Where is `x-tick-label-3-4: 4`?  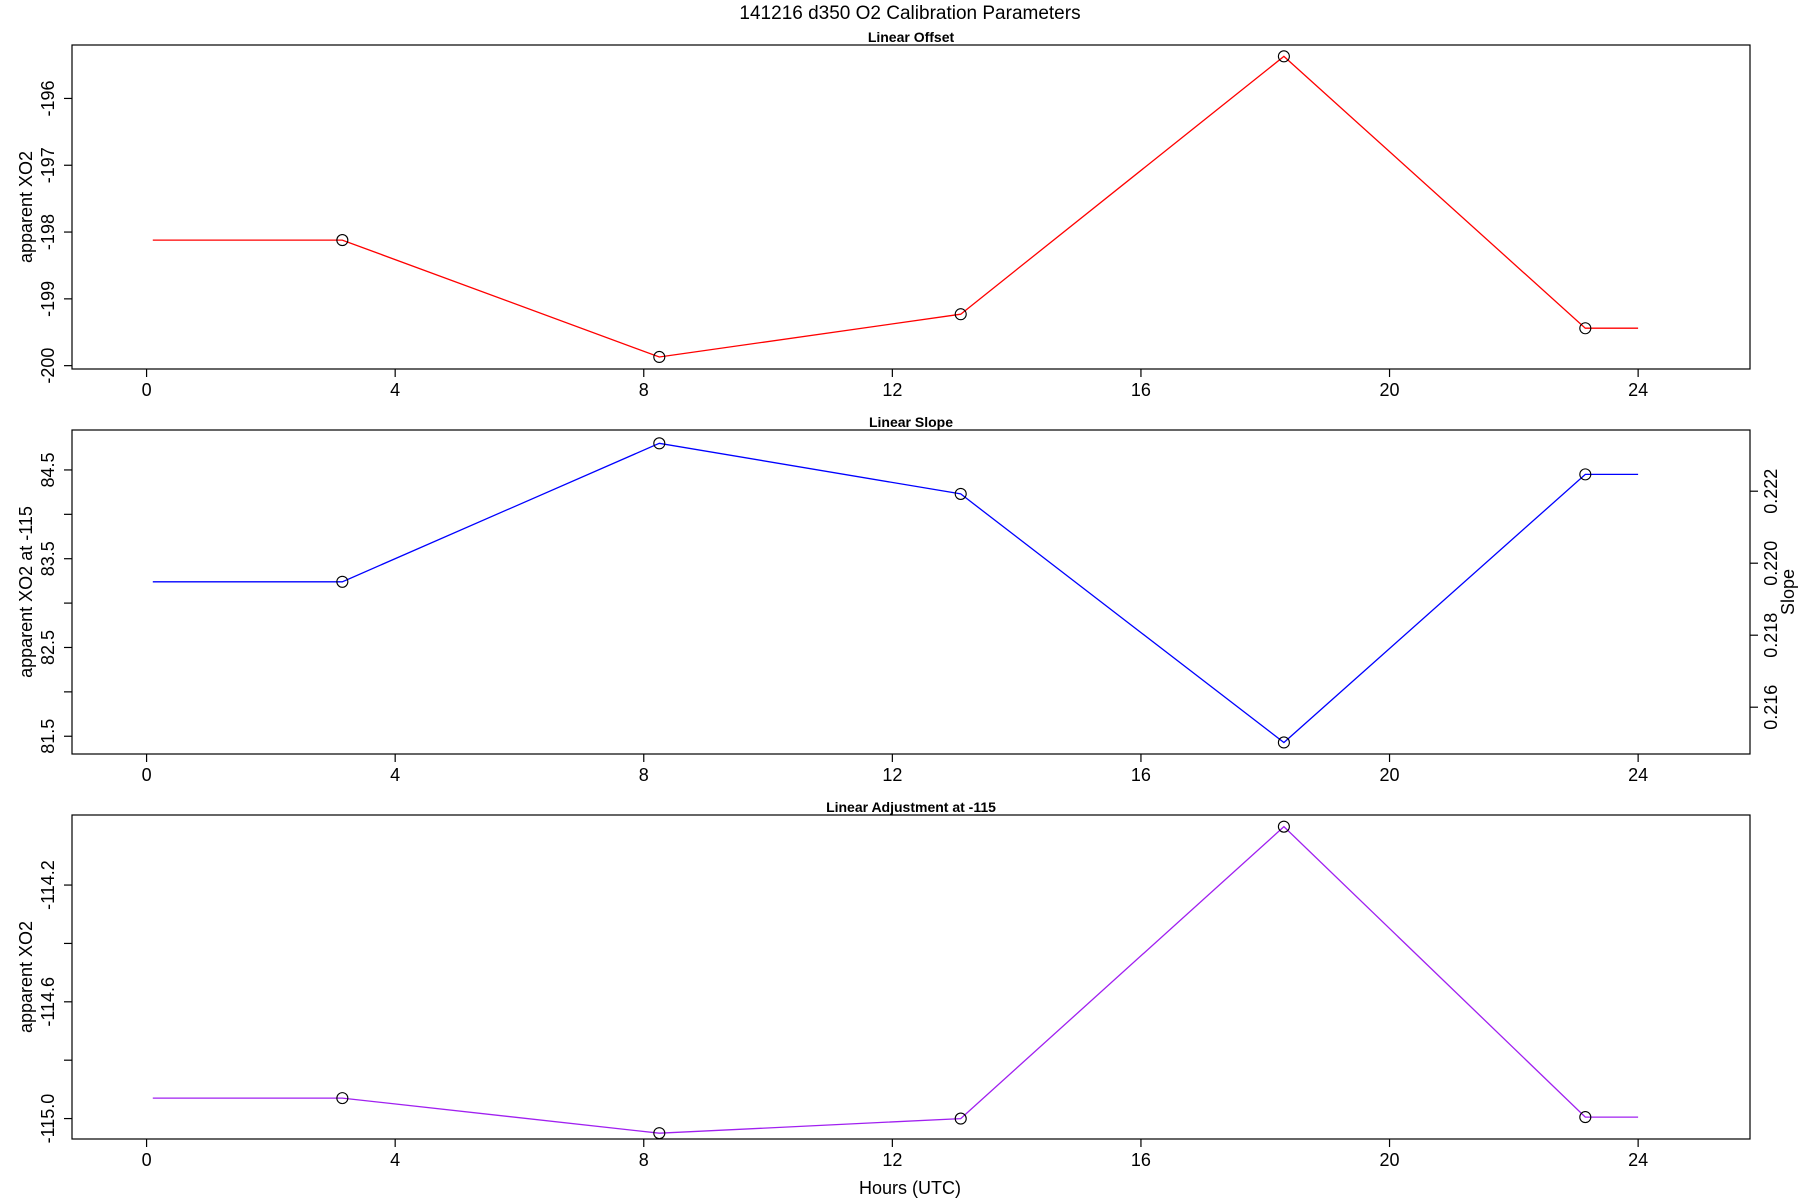 x-tick-label-3-4: 4 is located at coordinates (395, 1160).